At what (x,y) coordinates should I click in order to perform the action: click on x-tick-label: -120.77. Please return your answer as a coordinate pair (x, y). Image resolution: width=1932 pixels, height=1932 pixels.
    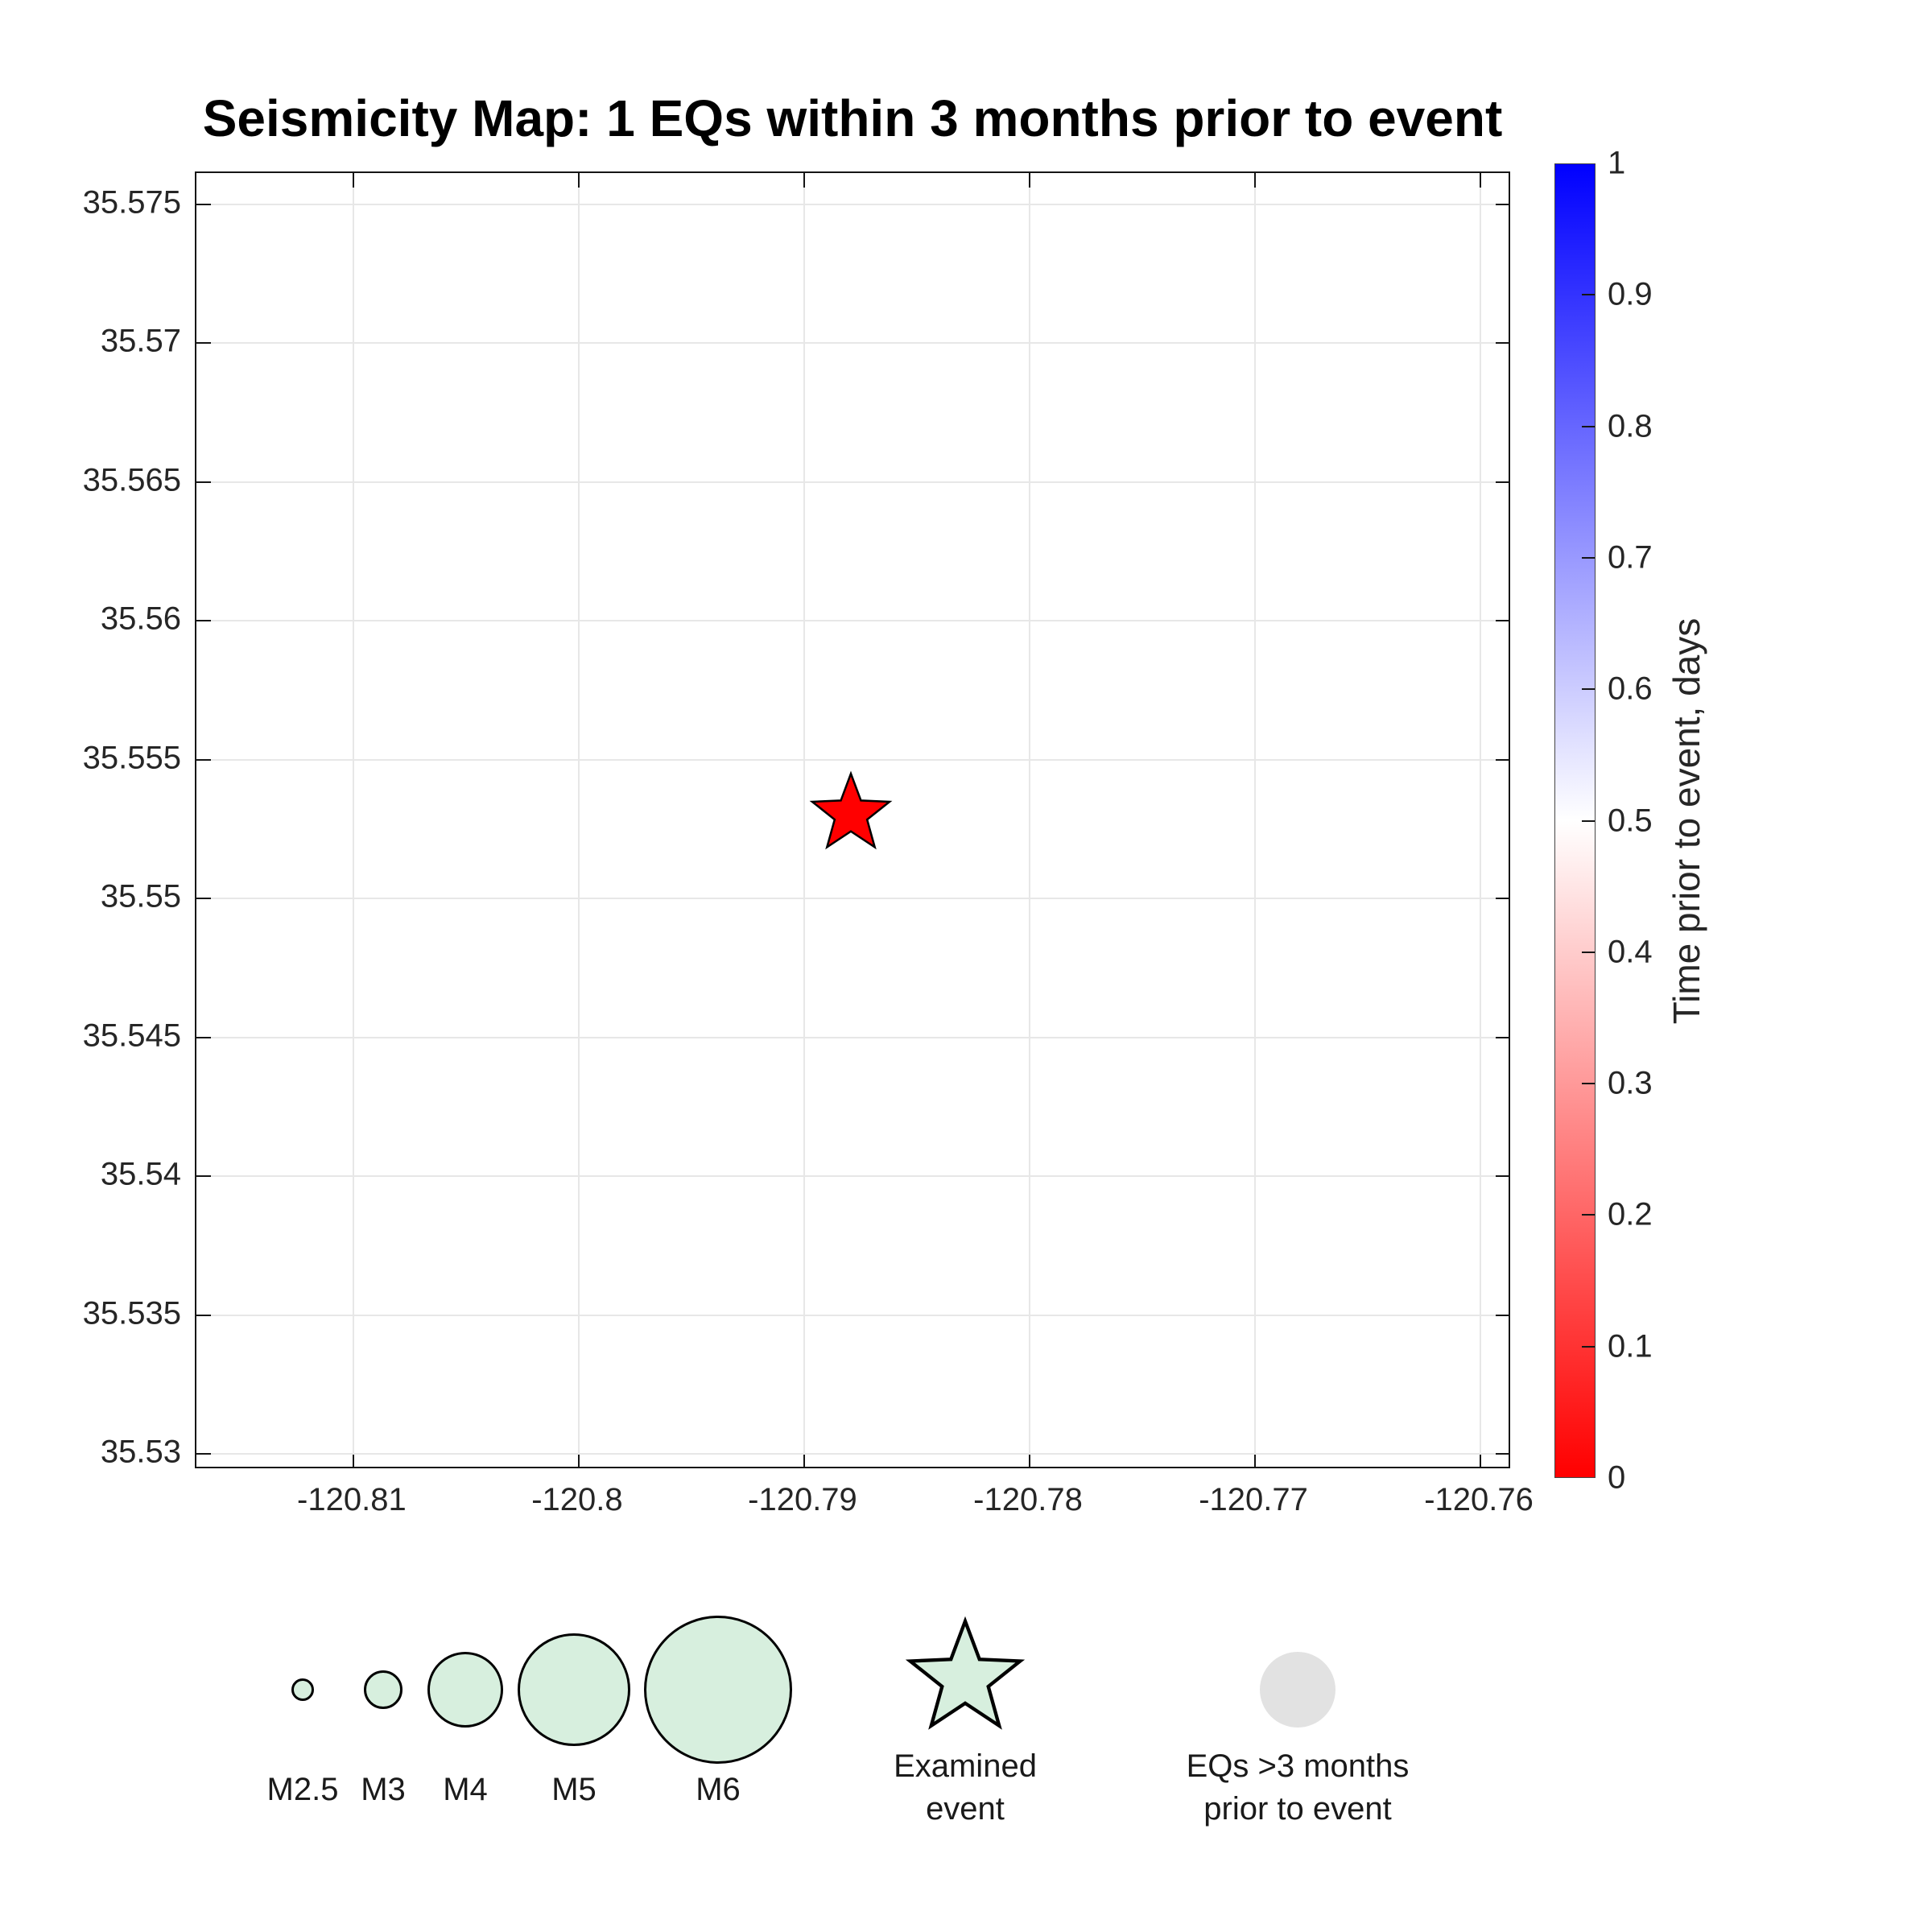
    Looking at the image, I should click on (1253, 1499).